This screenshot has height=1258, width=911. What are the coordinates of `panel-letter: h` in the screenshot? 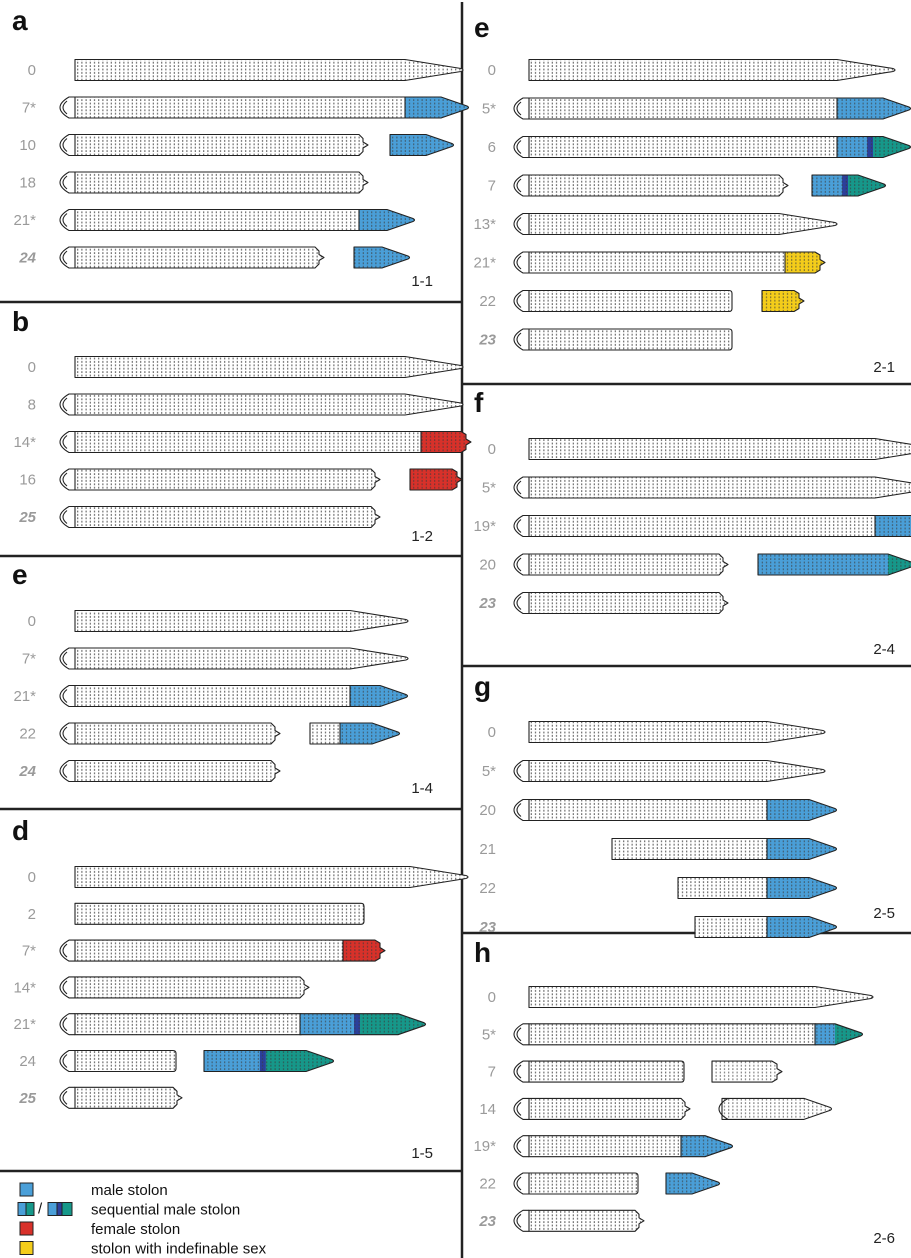 It's located at (482, 952).